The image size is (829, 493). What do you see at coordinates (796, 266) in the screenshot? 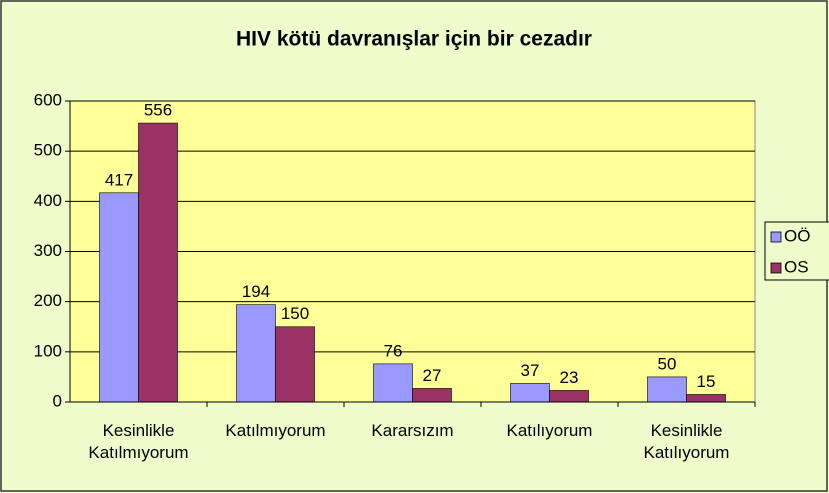
I see `legend-label: OS` at bounding box center [796, 266].